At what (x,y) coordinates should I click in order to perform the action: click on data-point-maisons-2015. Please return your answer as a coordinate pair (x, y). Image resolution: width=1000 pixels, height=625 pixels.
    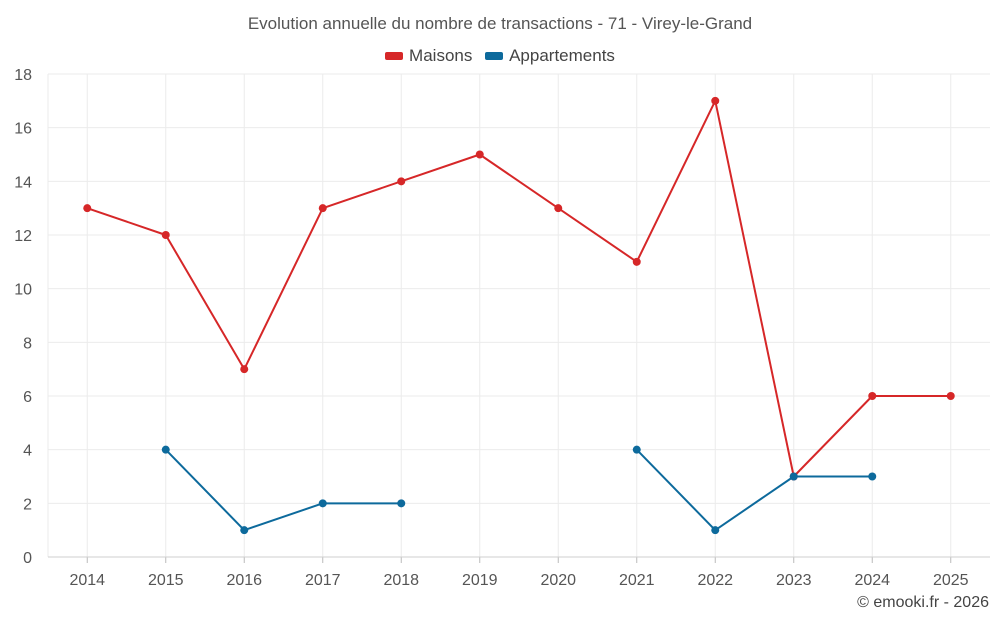
    Looking at the image, I should click on (165, 235).